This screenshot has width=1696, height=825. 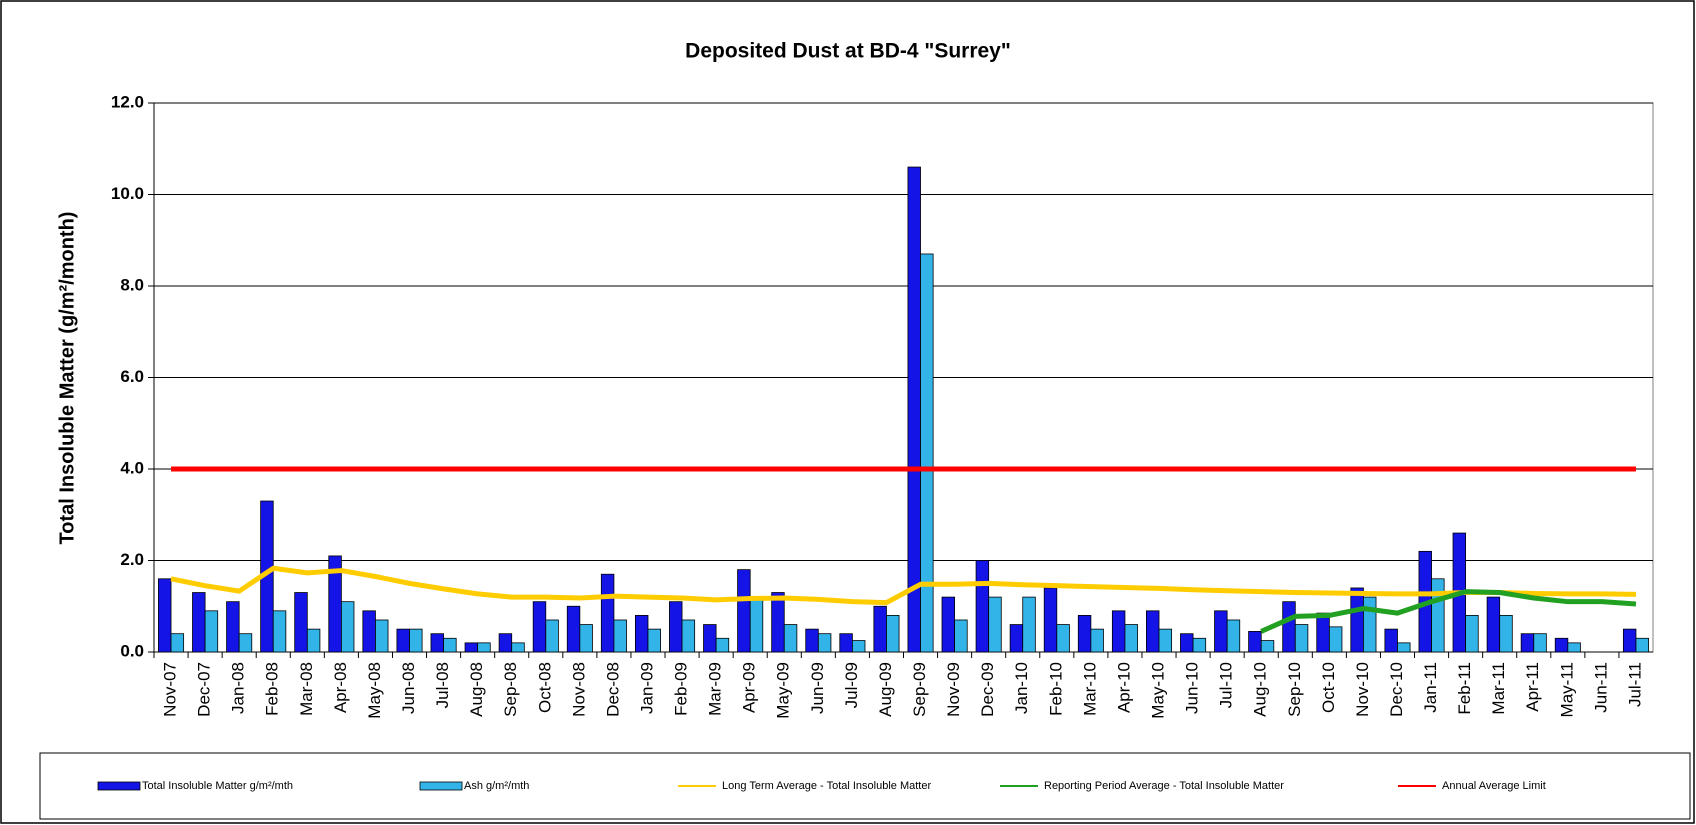 What do you see at coordinates (578, 689) in the screenshot?
I see `x-tick-label: Nov-08` at bounding box center [578, 689].